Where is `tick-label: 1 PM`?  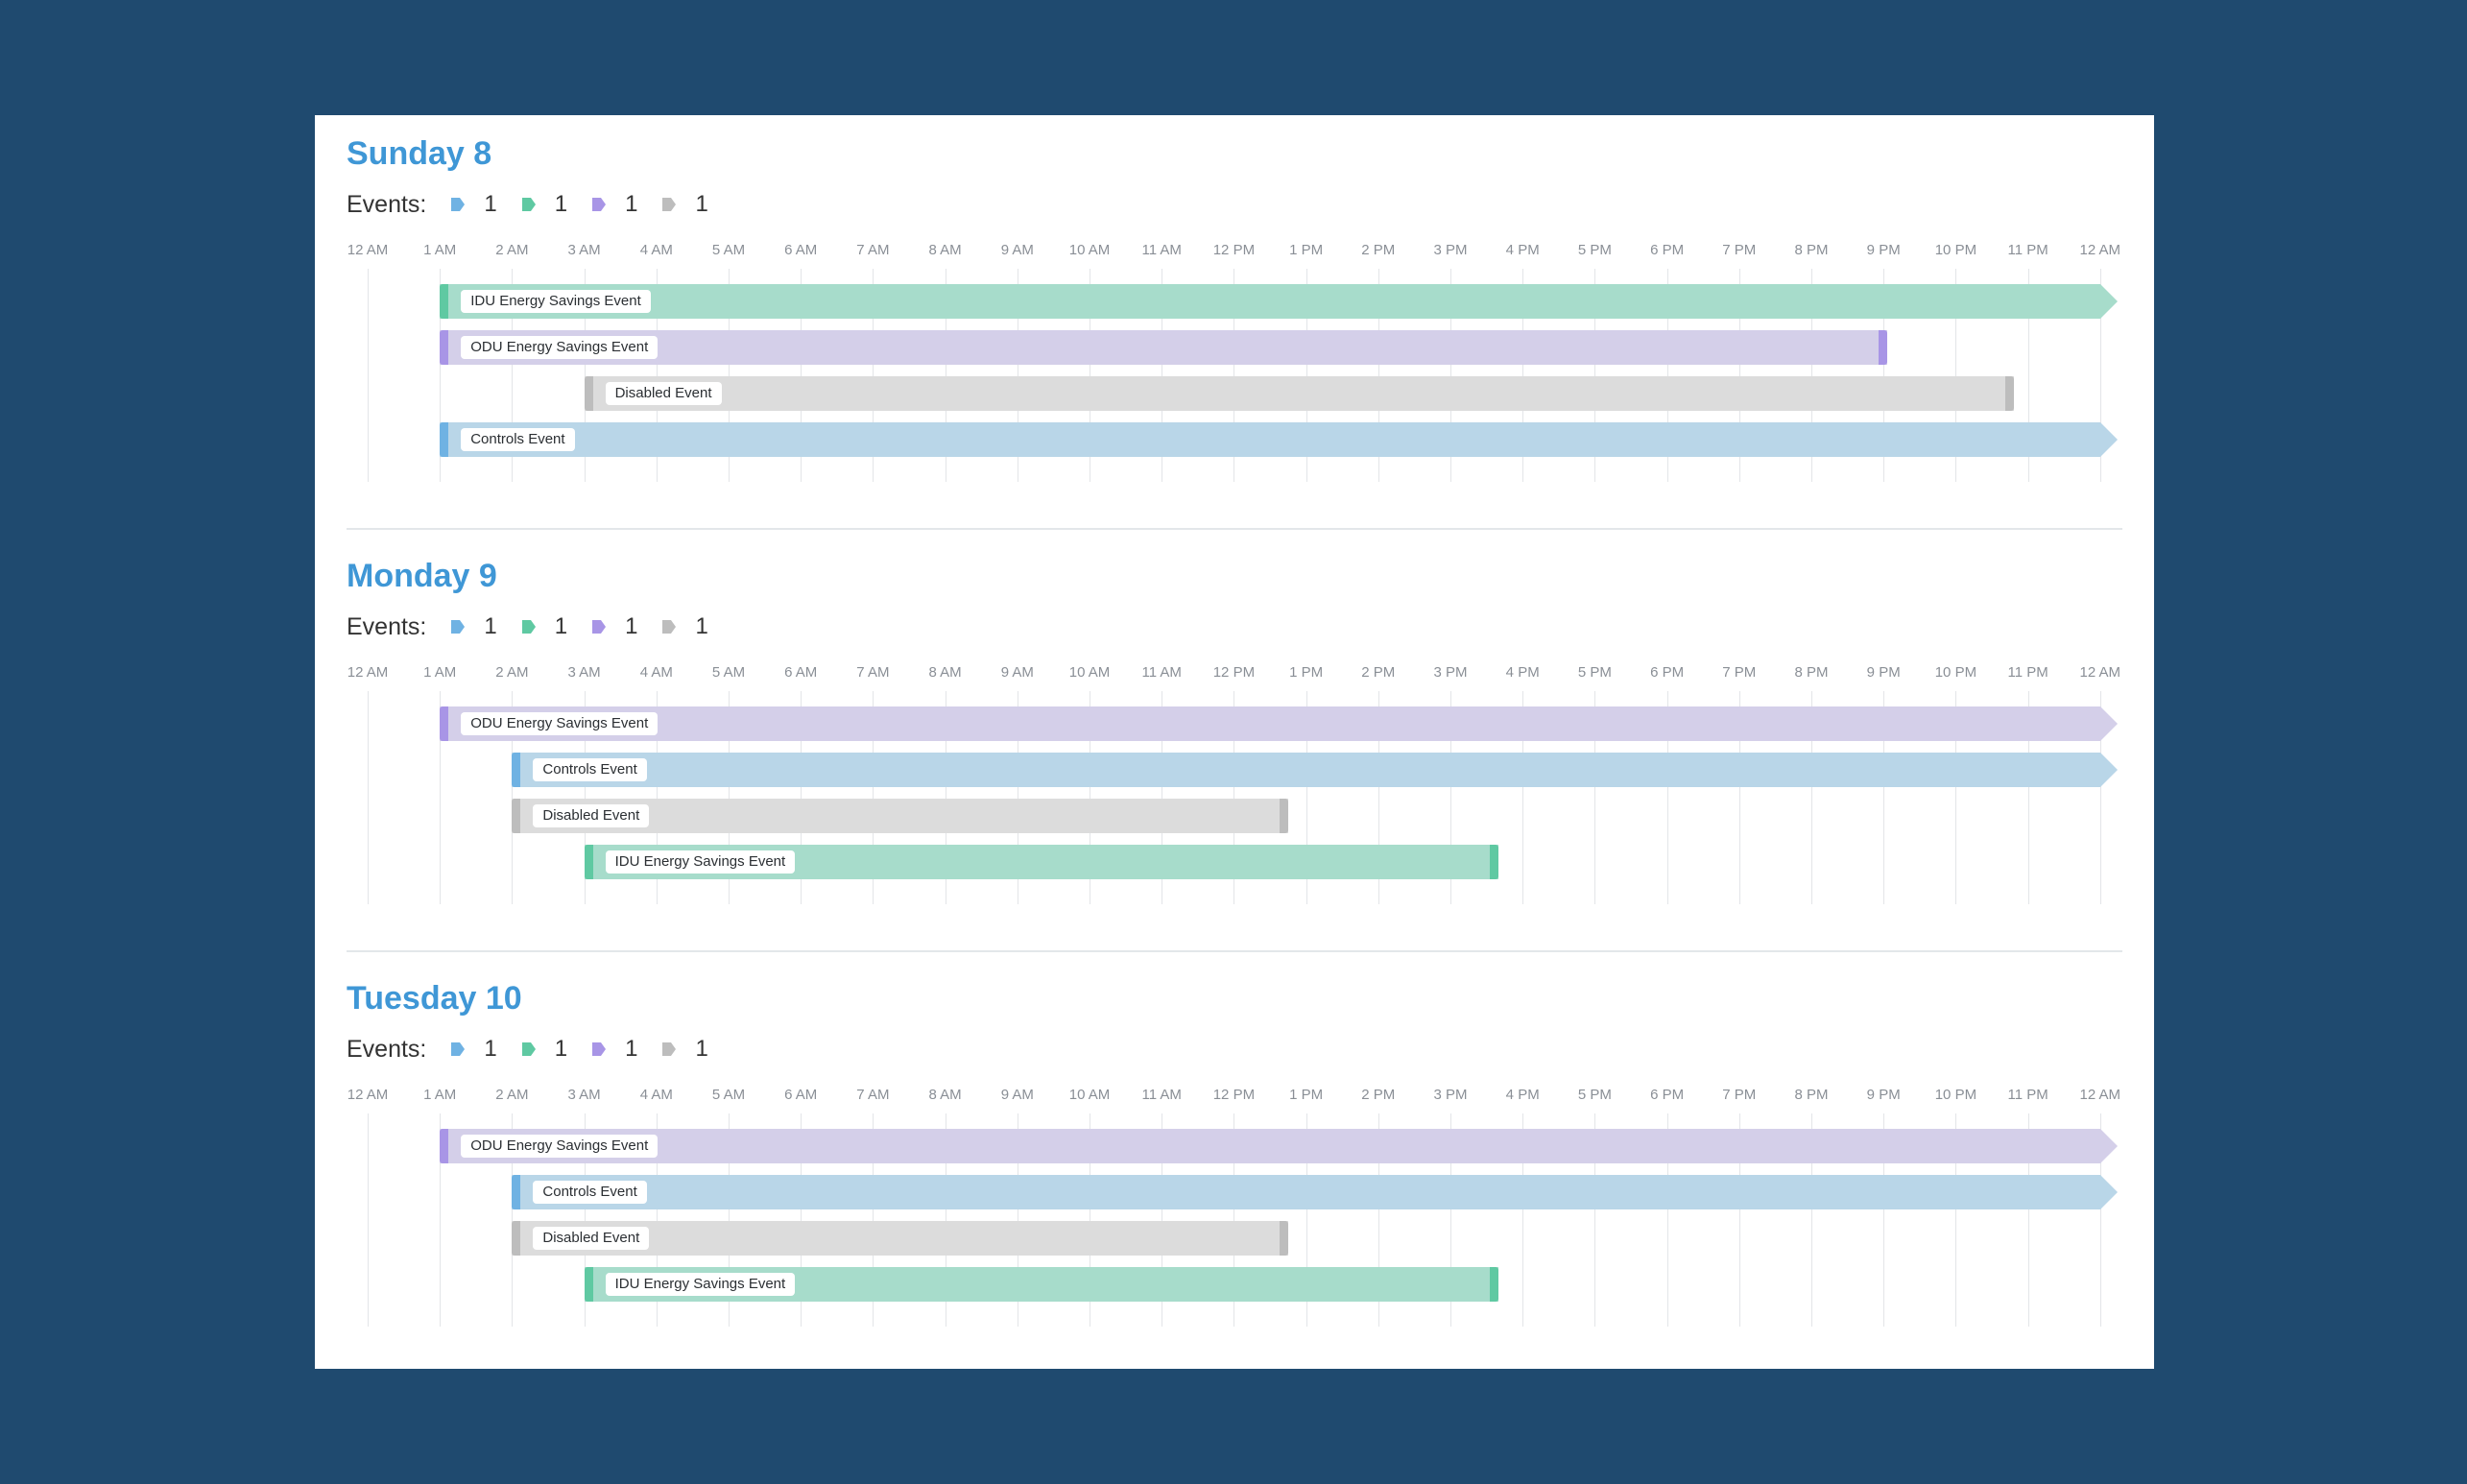
tick-label: 1 PM is located at coordinates (1306, 250).